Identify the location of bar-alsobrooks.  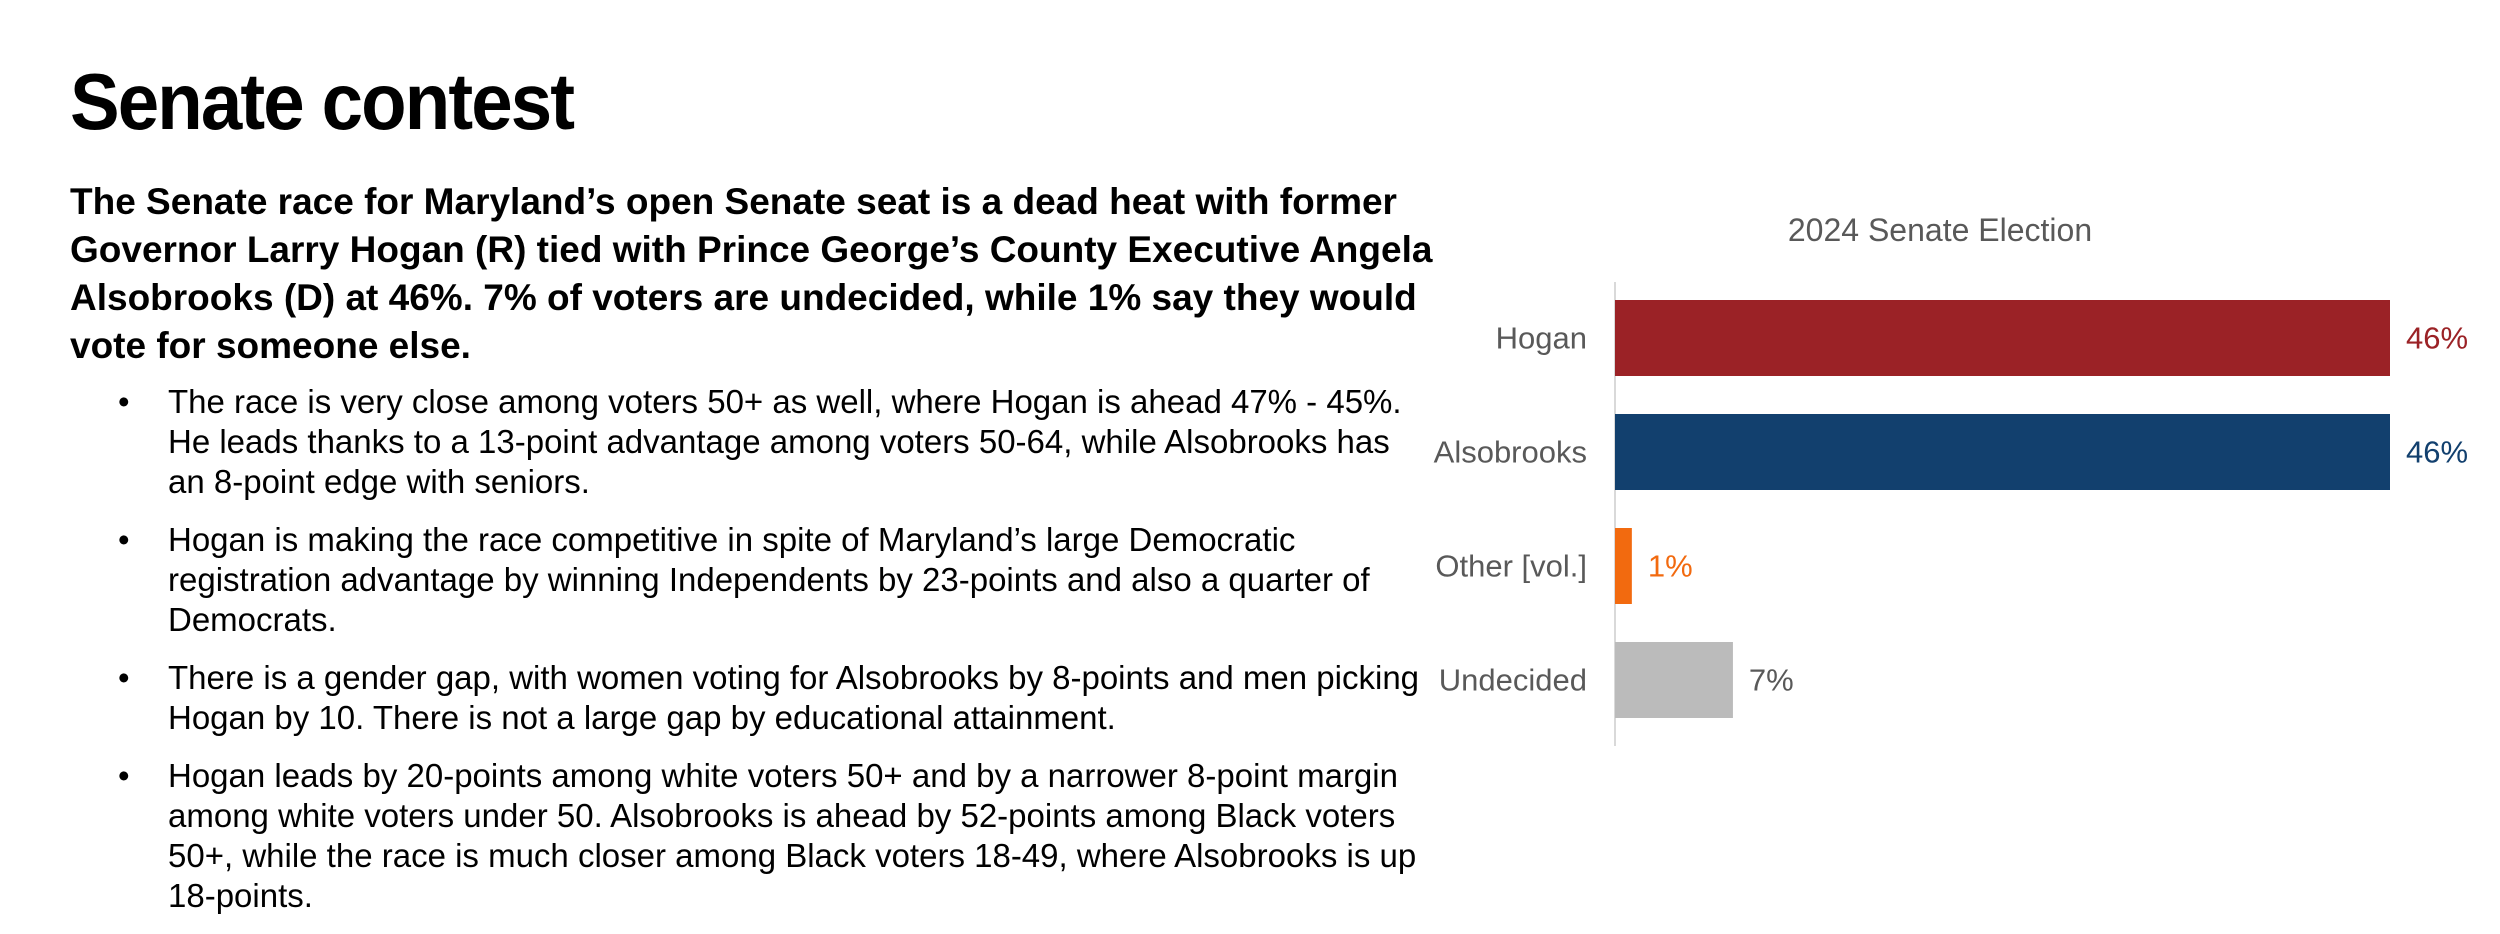
(2002, 452).